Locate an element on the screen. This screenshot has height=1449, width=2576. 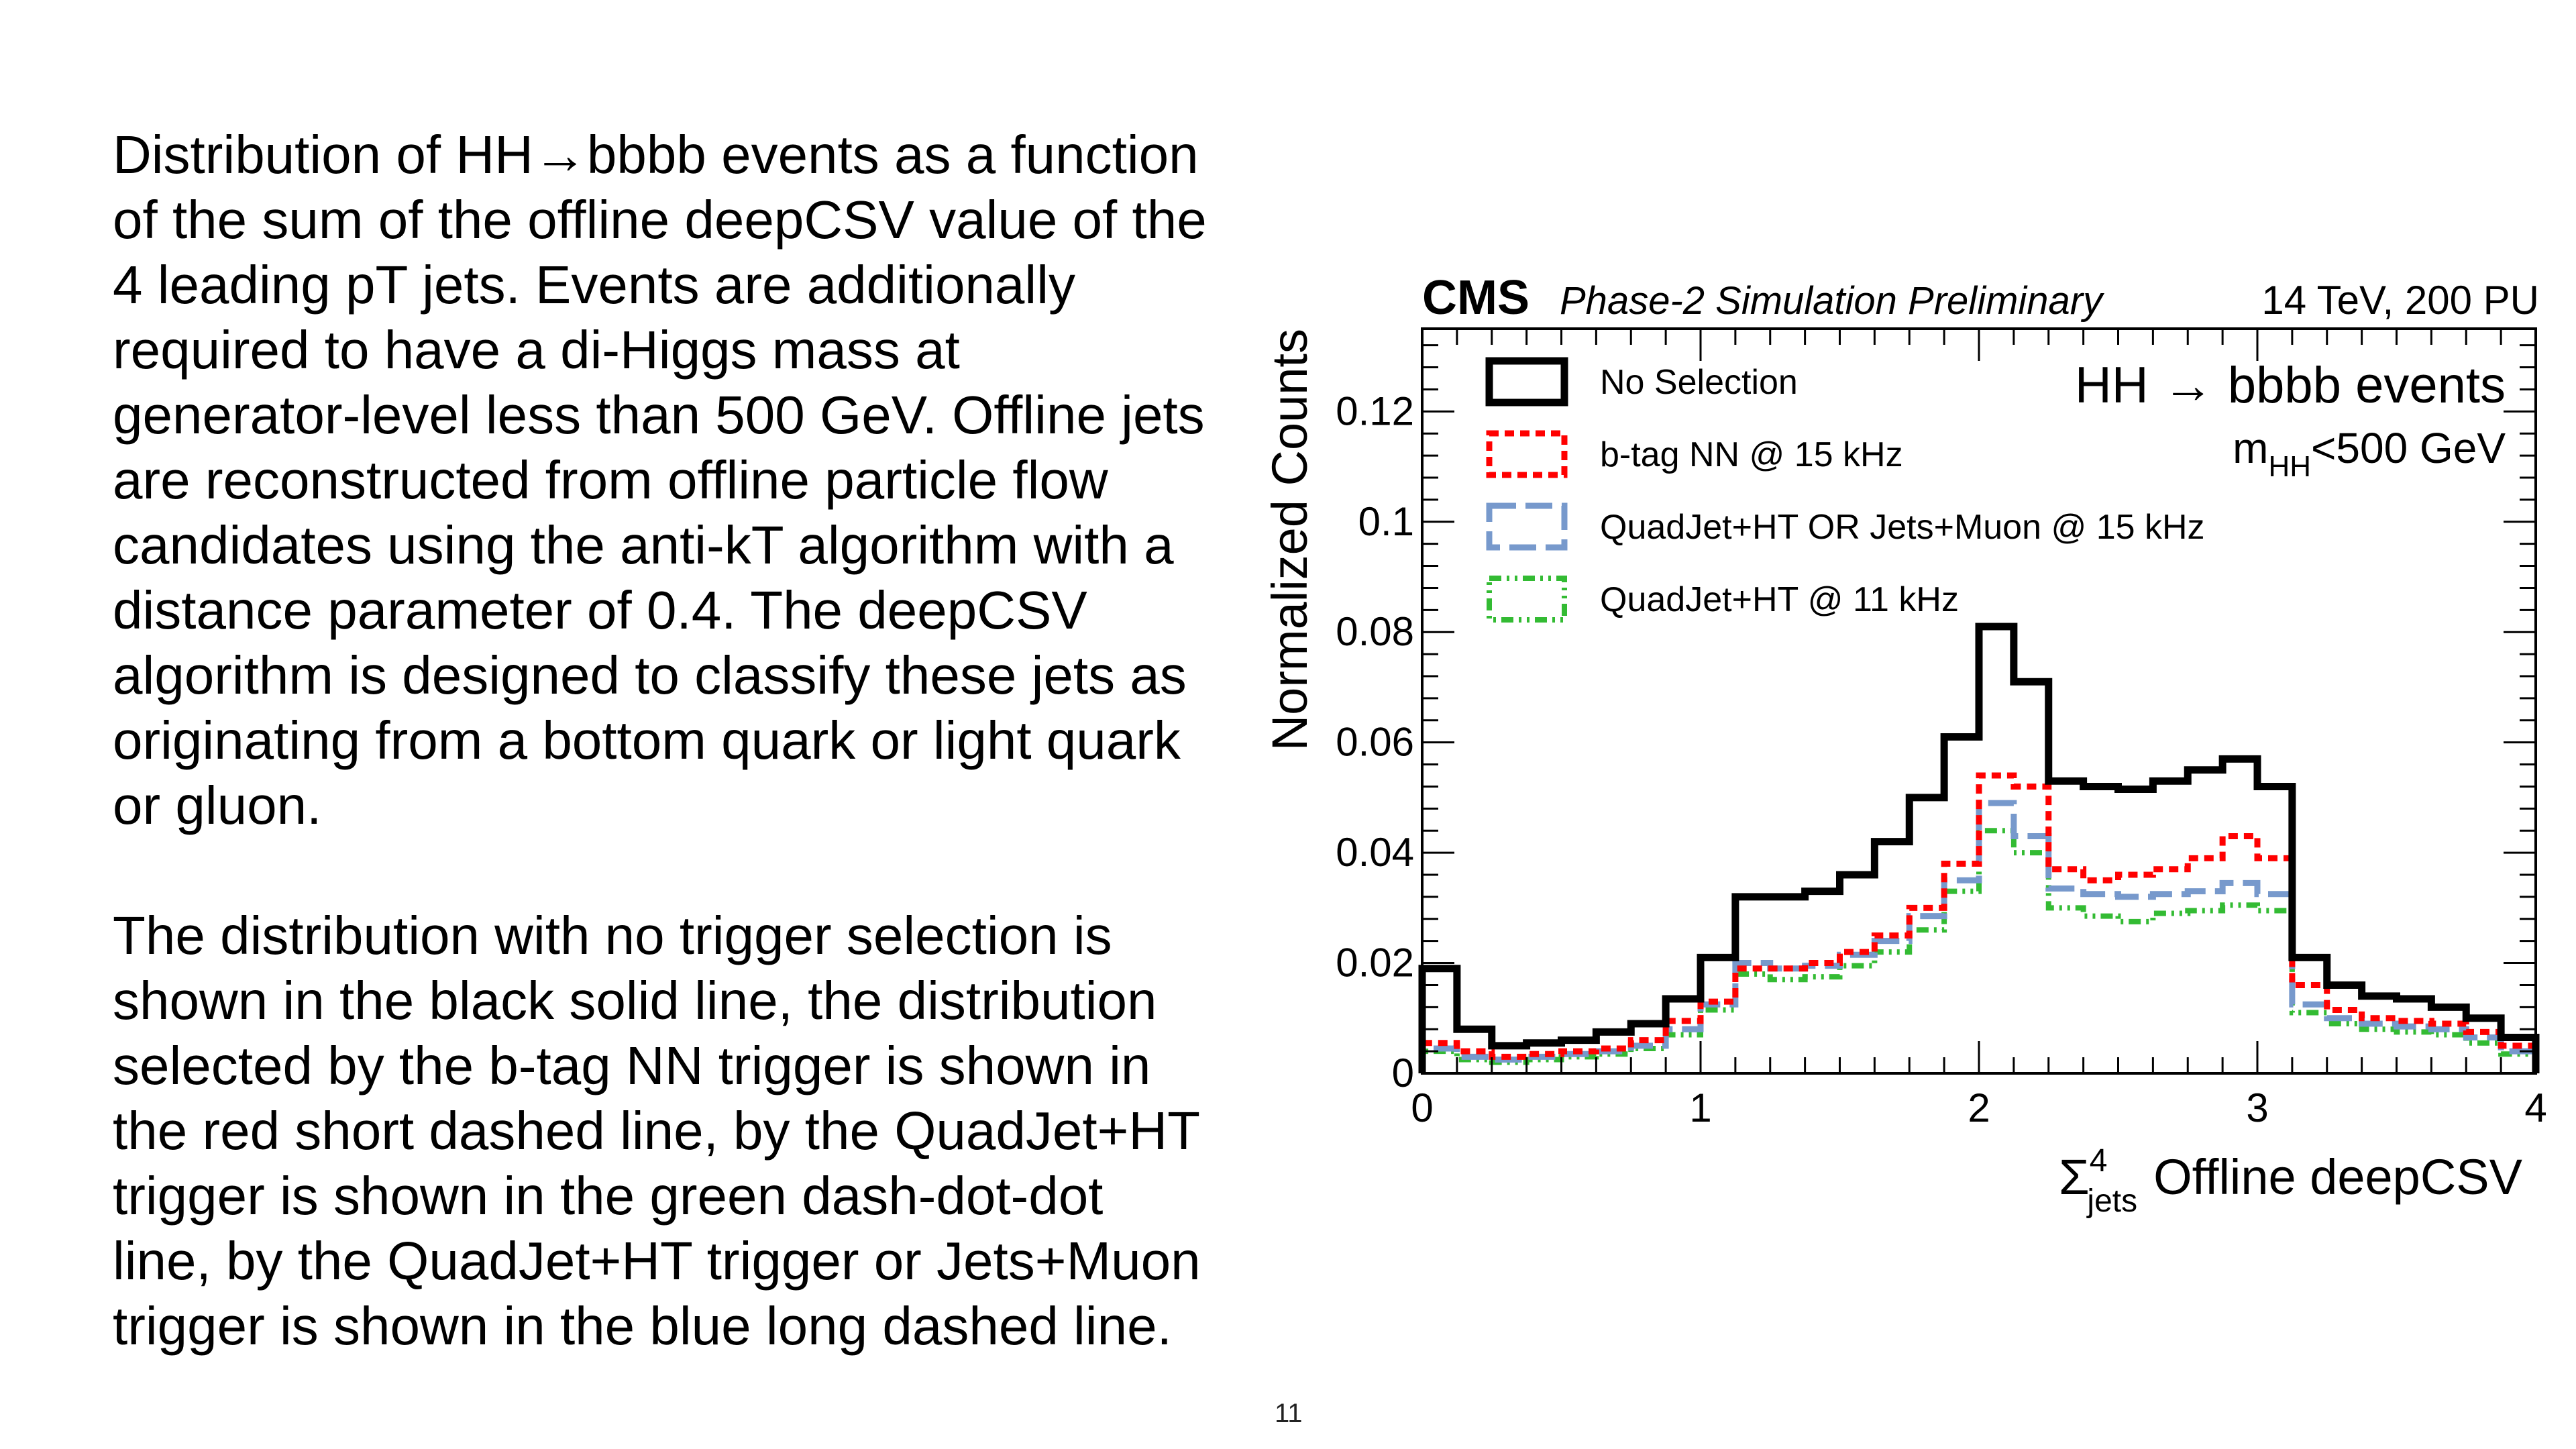
legend-label-3: QuadJet+HT @ 11 kHz is located at coordinates (1779, 599).